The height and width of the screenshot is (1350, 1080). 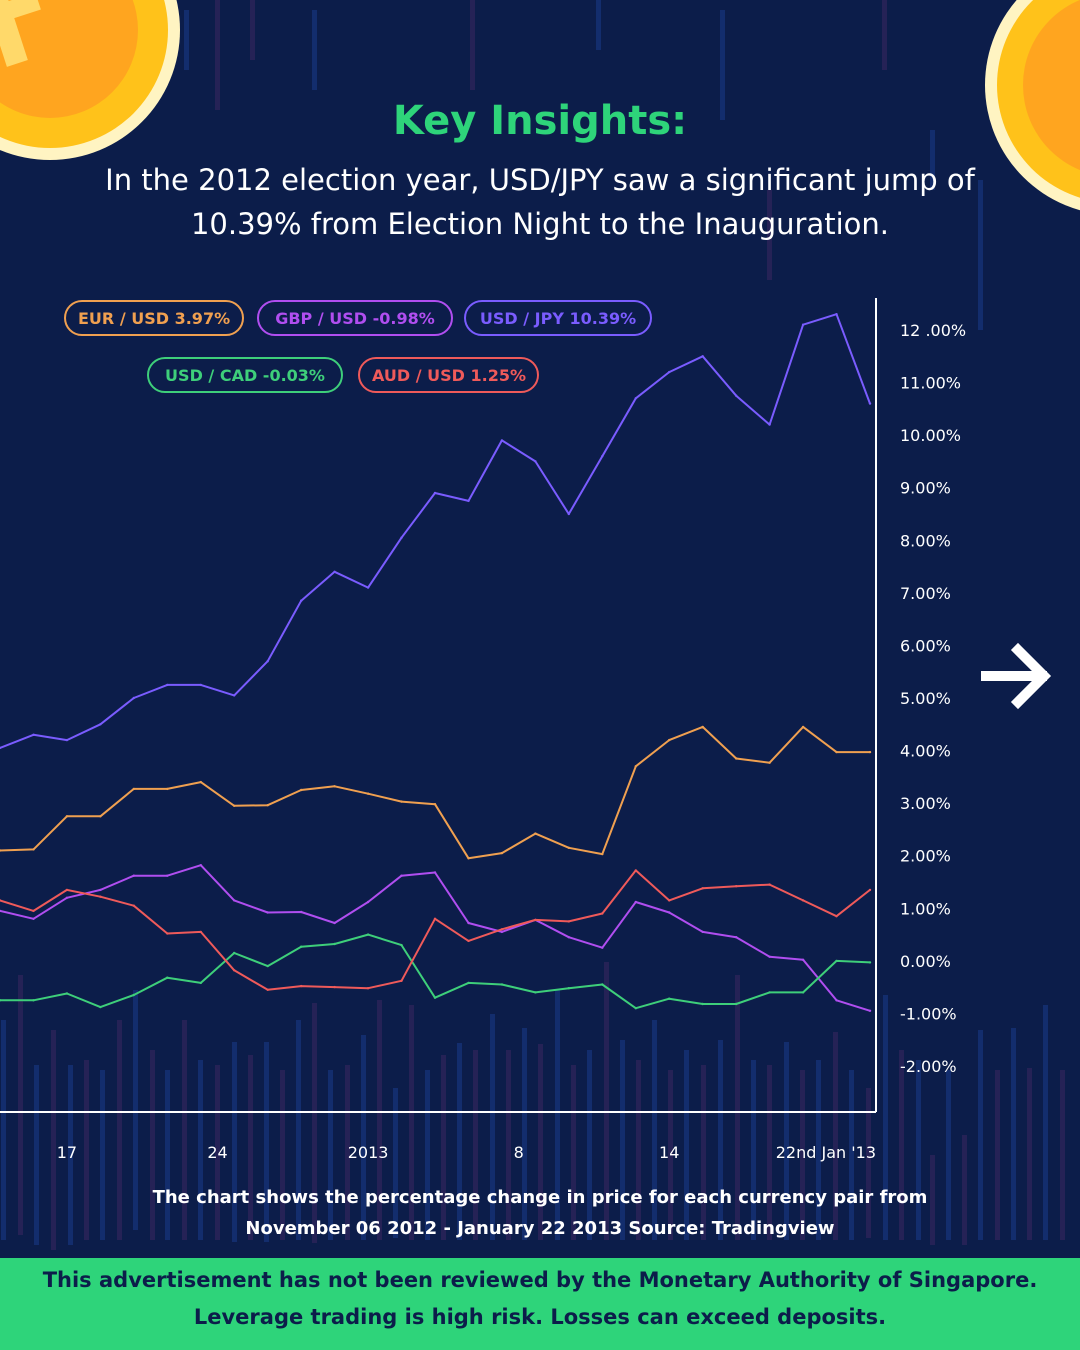 I want to click on series-line-eur-usd, so click(x=435, y=792).